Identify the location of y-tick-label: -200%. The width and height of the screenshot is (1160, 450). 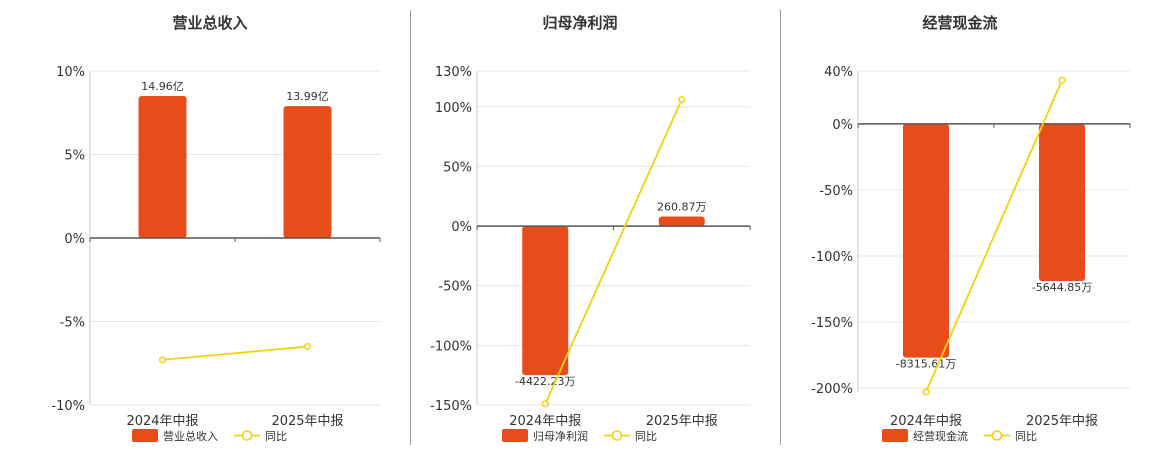
(832, 389).